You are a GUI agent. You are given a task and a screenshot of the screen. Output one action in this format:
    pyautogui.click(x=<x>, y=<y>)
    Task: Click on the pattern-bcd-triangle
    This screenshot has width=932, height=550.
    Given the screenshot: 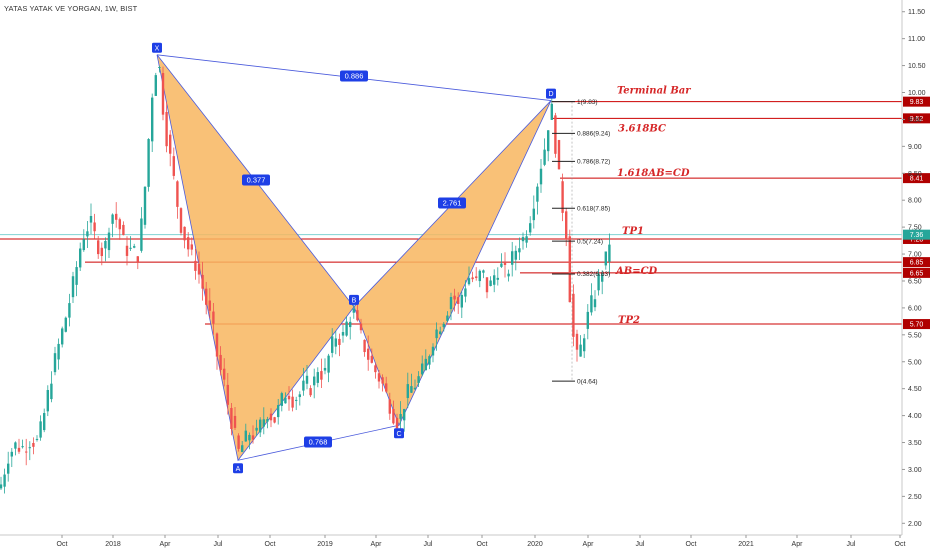 What is the action you would take?
    pyautogui.click(x=452, y=263)
    